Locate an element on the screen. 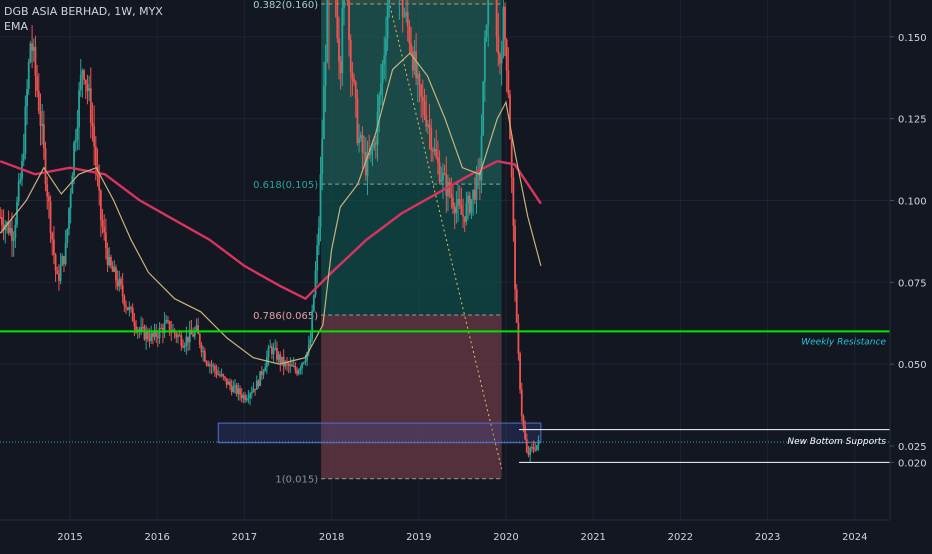  y-tick-label: 0.020 is located at coordinates (912, 463).